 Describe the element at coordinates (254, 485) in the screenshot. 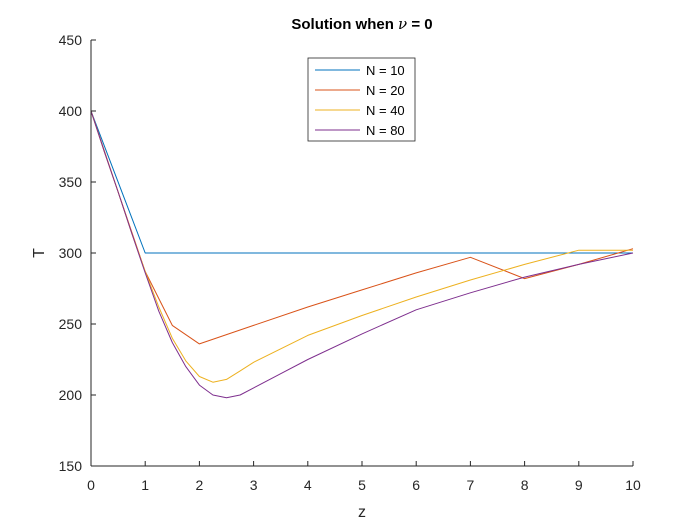

I see `x-tick-label: 3` at that location.